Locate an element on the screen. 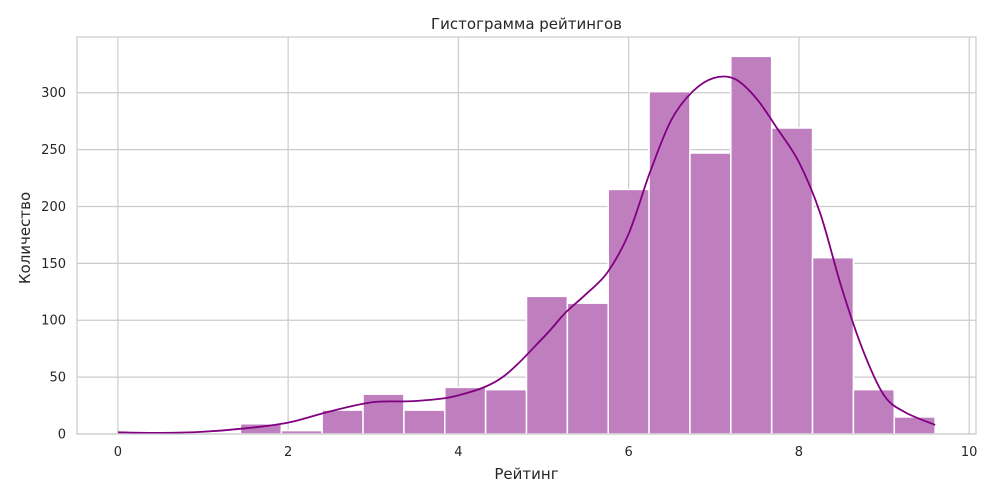 The height and width of the screenshot is (504, 1000). y-tick-label: 150 is located at coordinates (53, 264).